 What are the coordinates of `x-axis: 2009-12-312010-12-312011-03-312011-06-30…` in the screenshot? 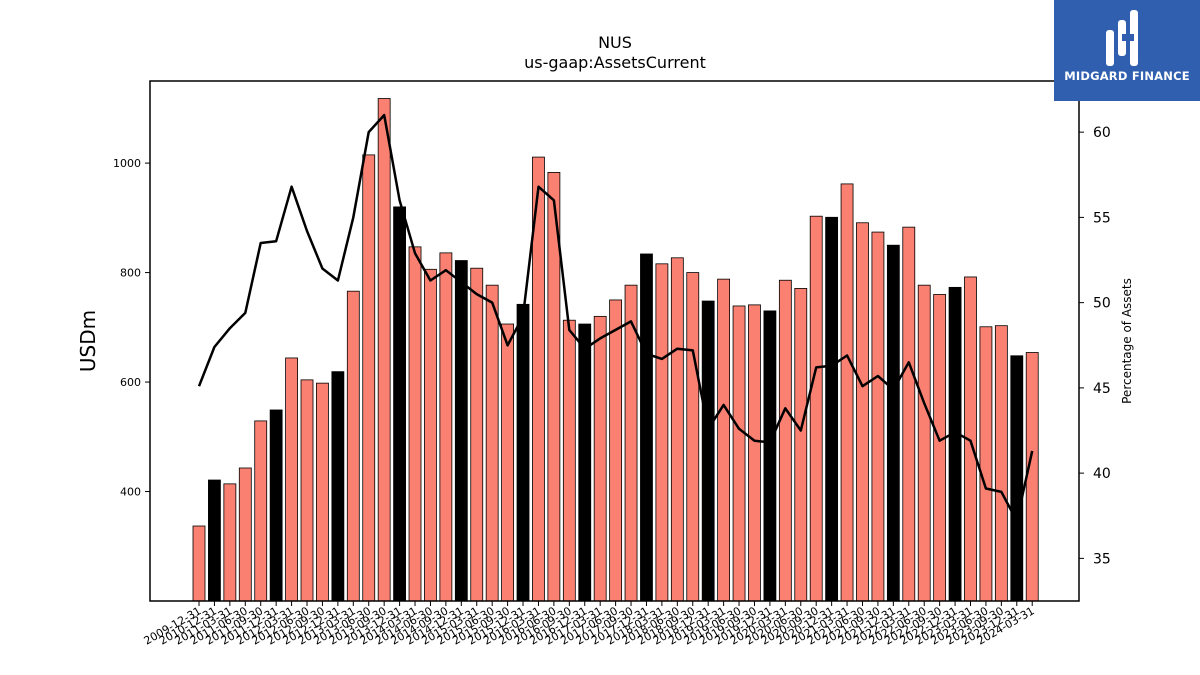 It's located at (589, 624).